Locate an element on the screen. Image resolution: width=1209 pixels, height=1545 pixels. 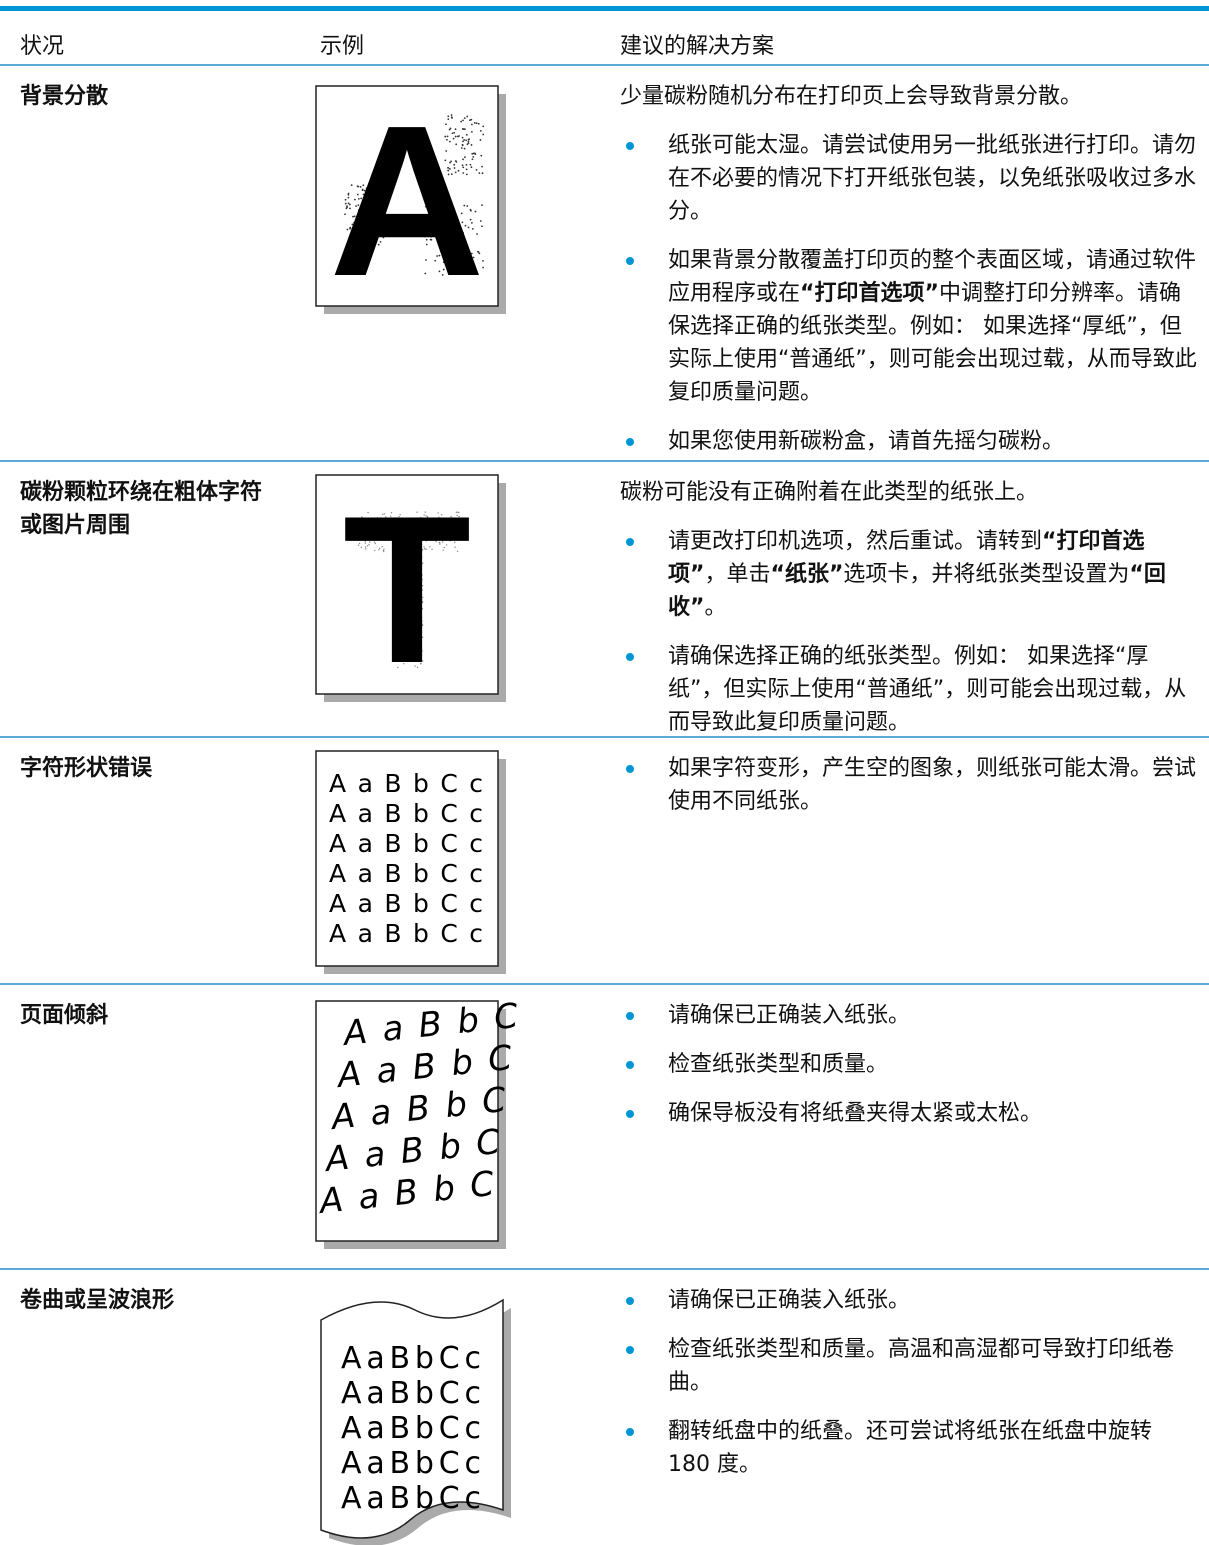
bullet: 请确保已正确装入纸张。 is located at coordinates (909, 1015).